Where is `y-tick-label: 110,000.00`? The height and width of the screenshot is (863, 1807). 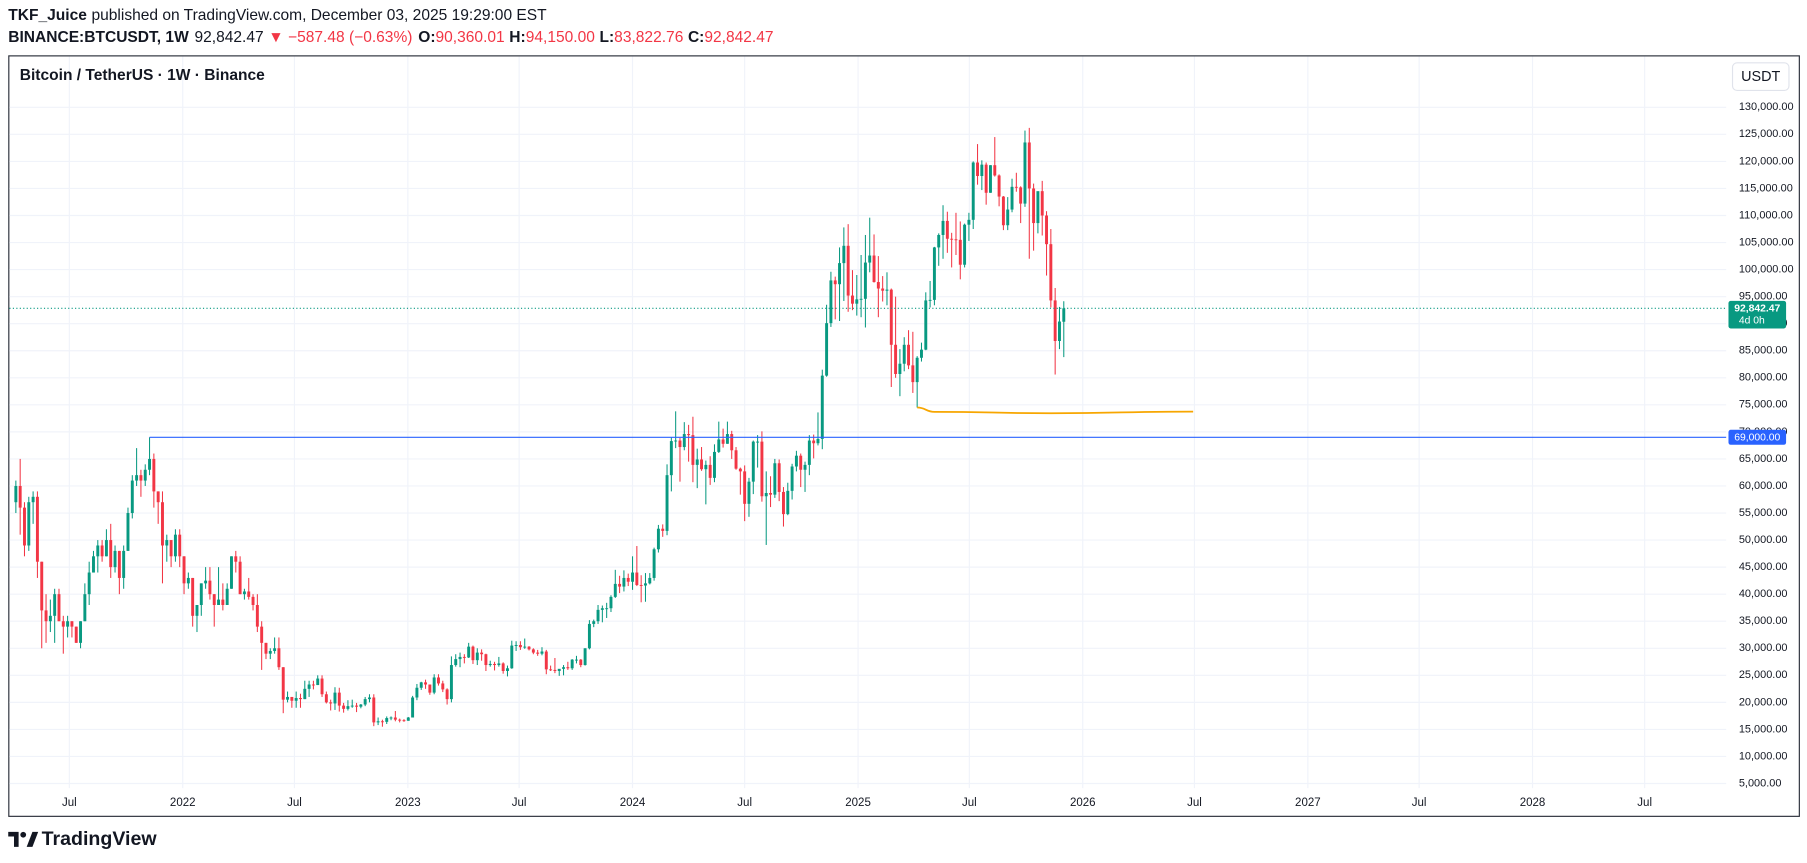 y-tick-label: 110,000.00 is located at coordinates (1766, 215).